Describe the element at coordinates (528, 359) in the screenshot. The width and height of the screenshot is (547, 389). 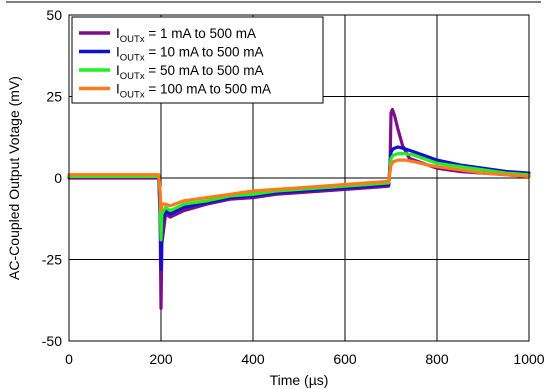
I see `x-tick-label: 1000` at that location.